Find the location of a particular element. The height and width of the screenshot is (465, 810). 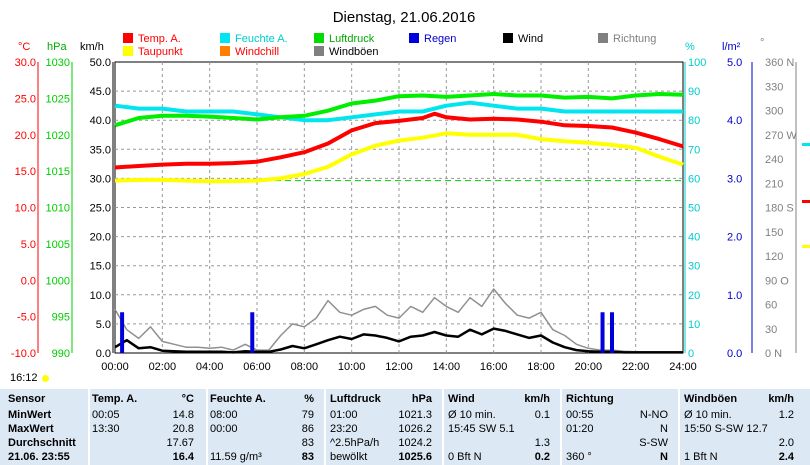

table-cell-left: 15:45 SW 5.1 is located at coordinates (481, 429).